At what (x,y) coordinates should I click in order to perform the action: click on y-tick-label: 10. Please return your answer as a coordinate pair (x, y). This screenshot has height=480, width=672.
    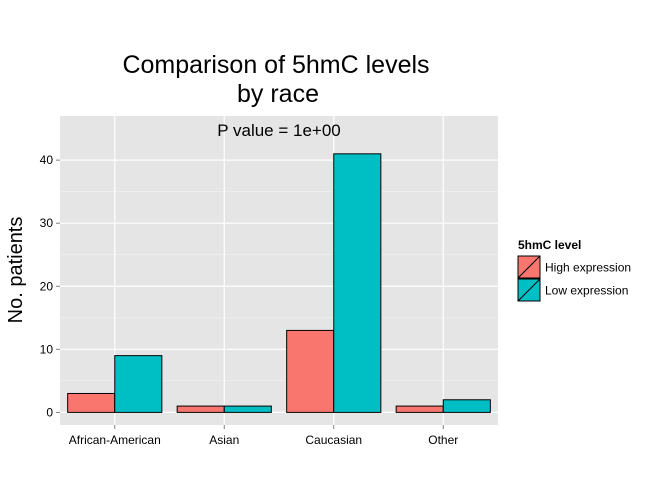
    Looking at the image, I should click on (47, 349).